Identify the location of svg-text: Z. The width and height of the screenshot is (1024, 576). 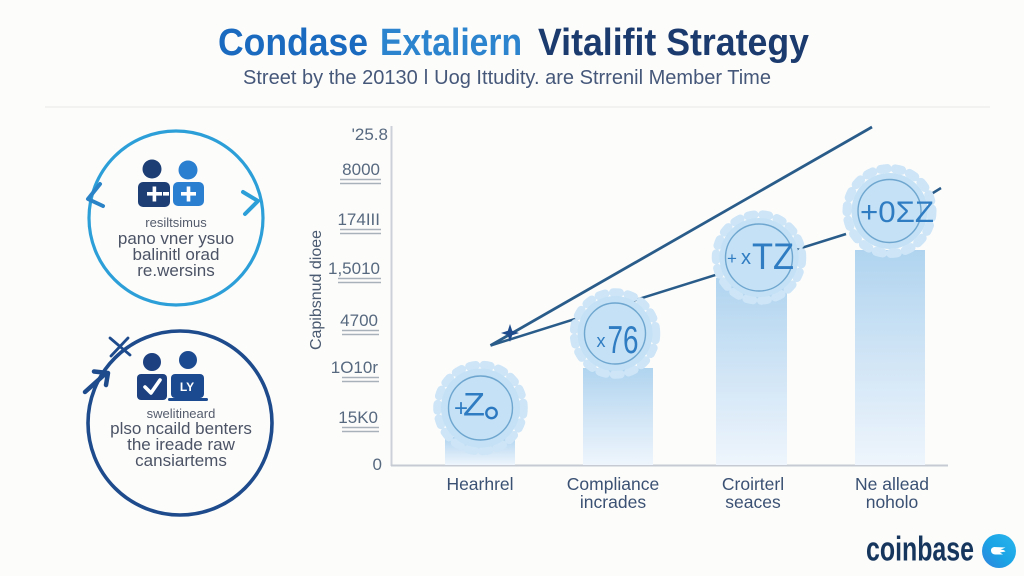
(474, 405).